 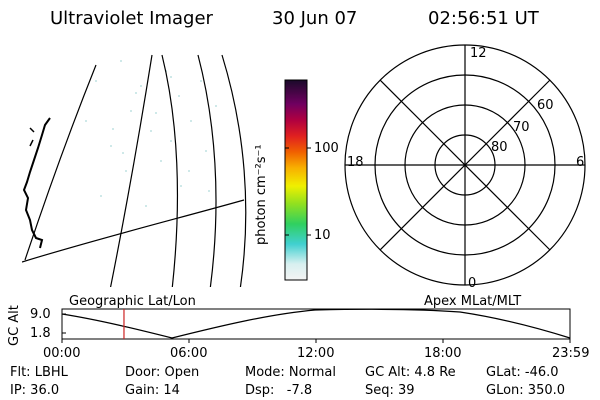 I want to click on xtick-1200: 12:00, so click(x=316, y=353).